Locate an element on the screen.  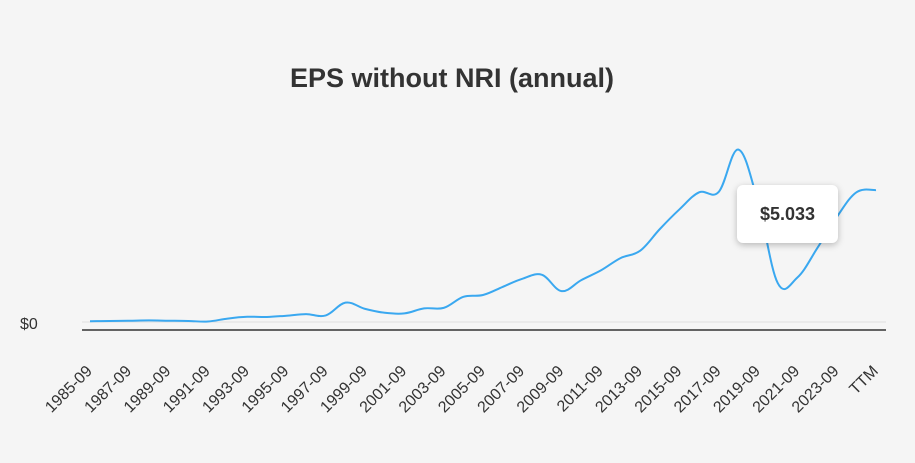
x-tick-label: TTM is located at coordinates (864, 380).